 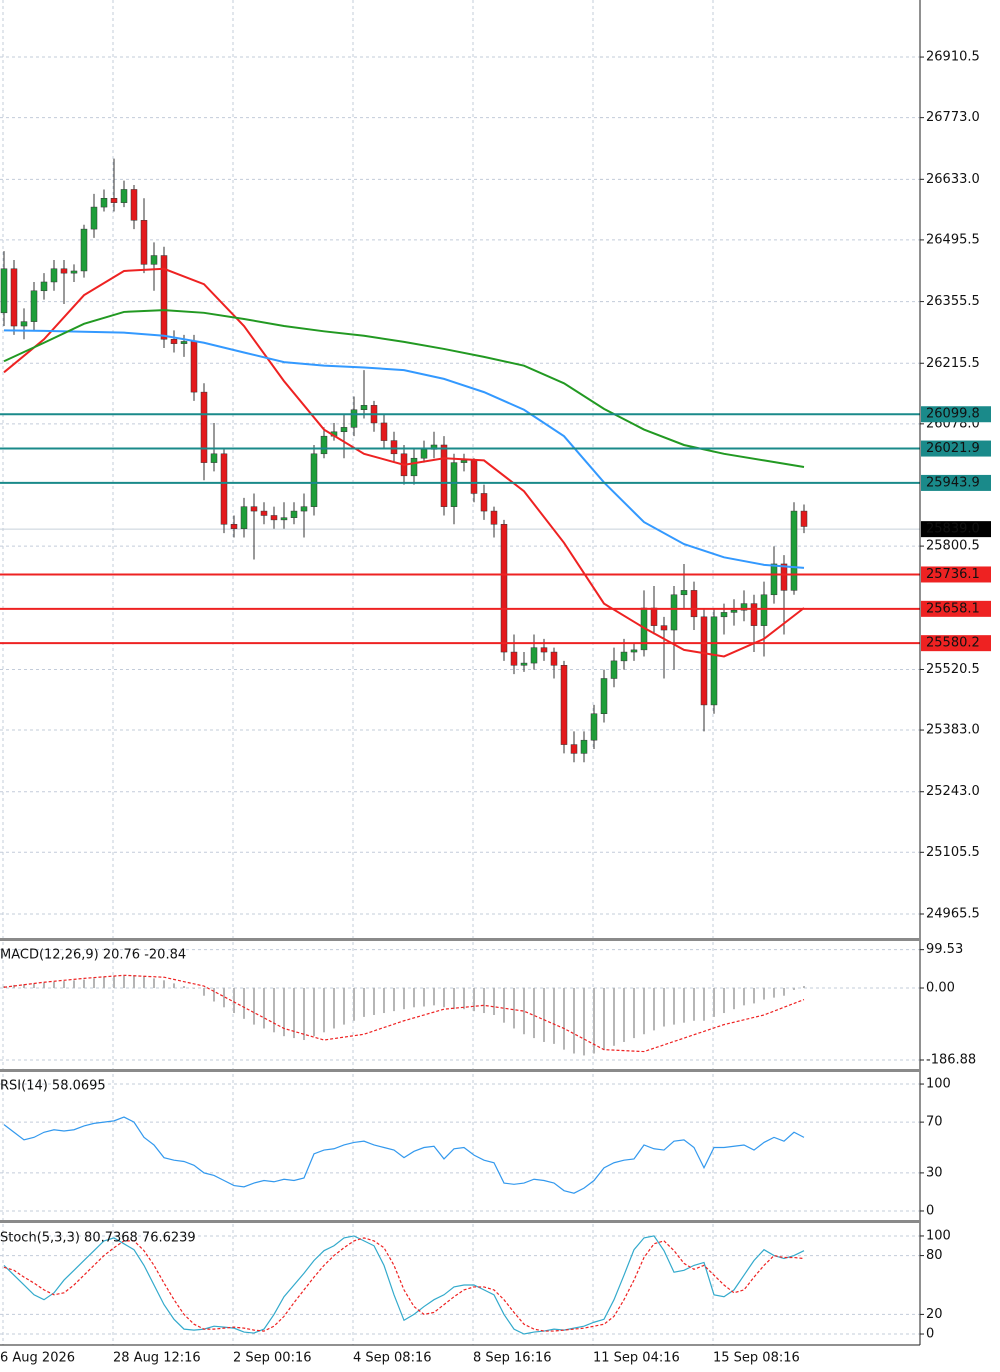 I want to click on current-price-label: 25839.0, so click(x=953, y=529).